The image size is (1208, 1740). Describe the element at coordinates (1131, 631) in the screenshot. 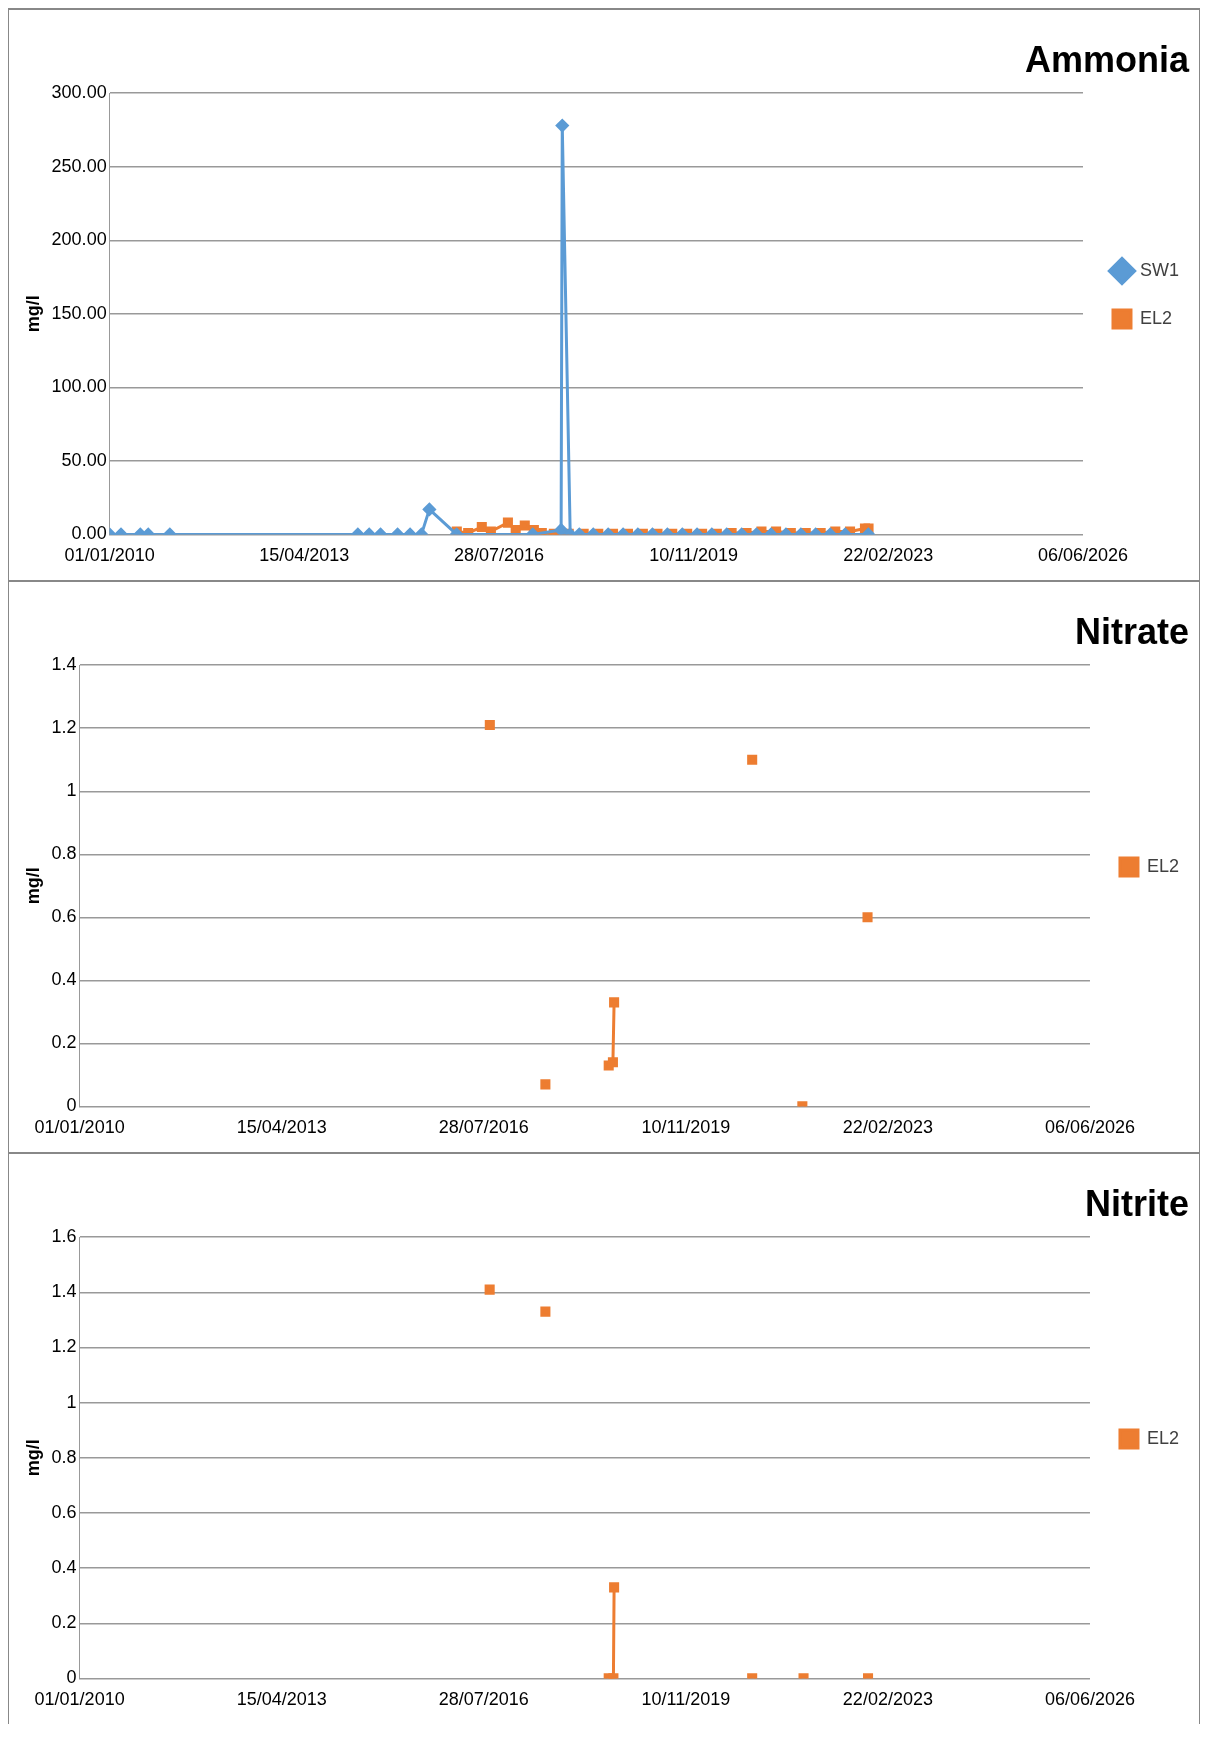

I see `chart-title: Nitrate` at that location.